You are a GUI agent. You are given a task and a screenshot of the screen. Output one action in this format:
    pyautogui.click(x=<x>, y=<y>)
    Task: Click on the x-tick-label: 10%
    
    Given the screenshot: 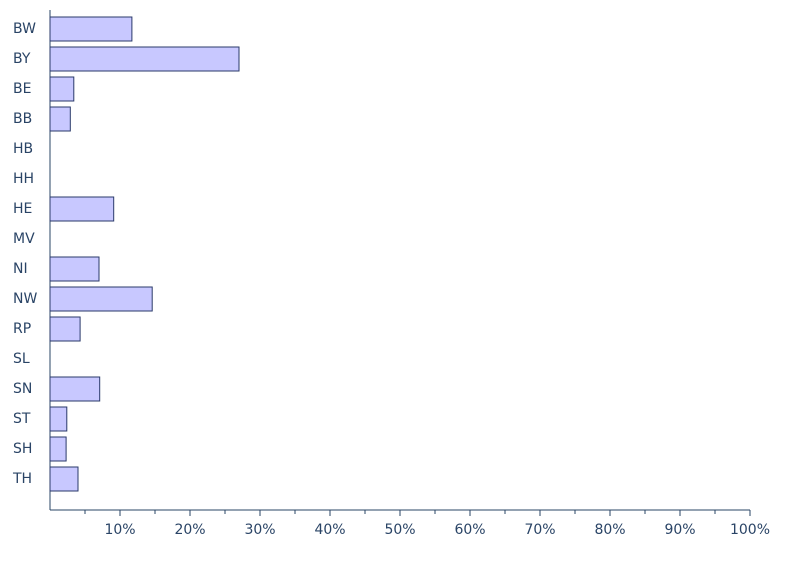 What is the action you would take?
    pyautogui.click(x=119, y=530)
    